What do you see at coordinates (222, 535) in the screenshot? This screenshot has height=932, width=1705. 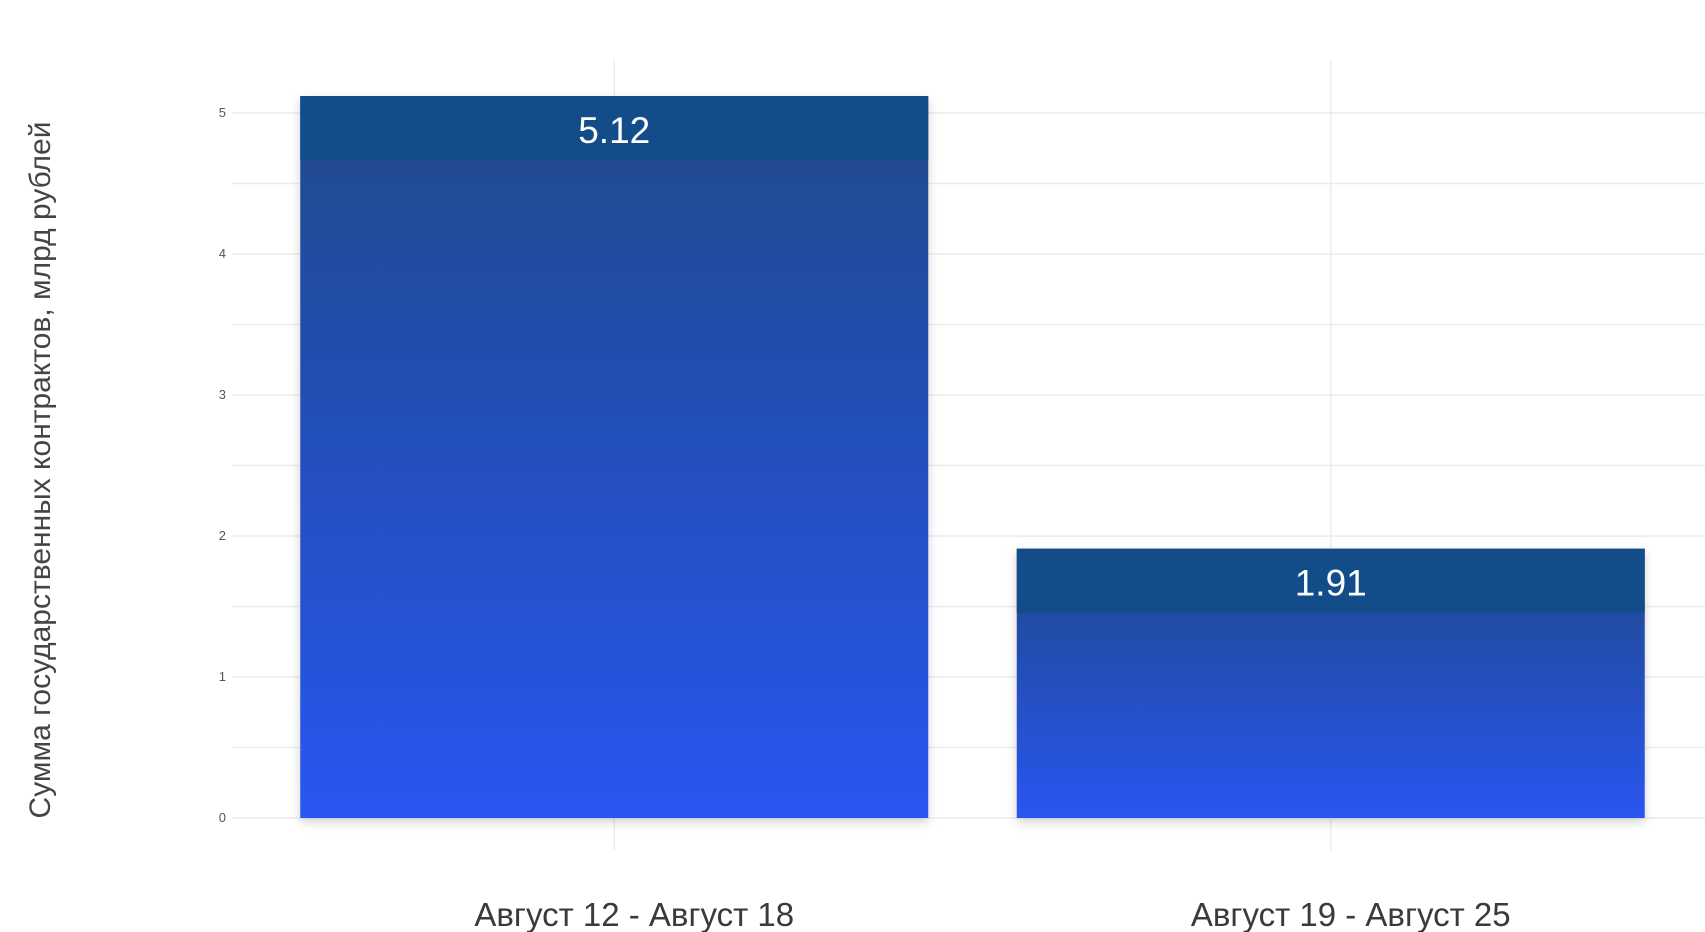 I see `y-tick-label: 2` at bounding box center [222, 535].